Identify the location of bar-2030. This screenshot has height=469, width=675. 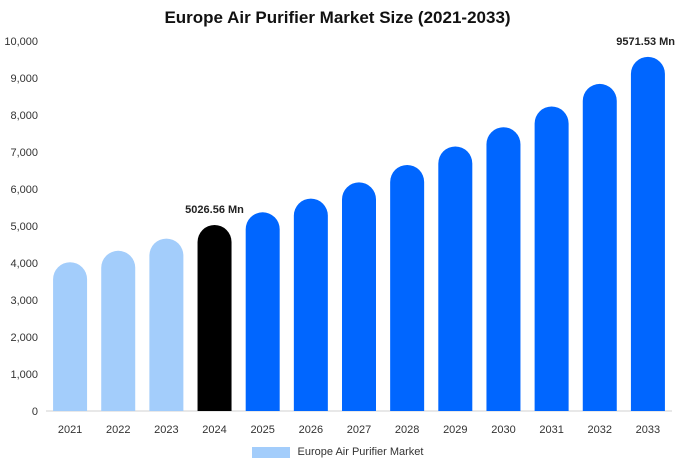
(503, 269).